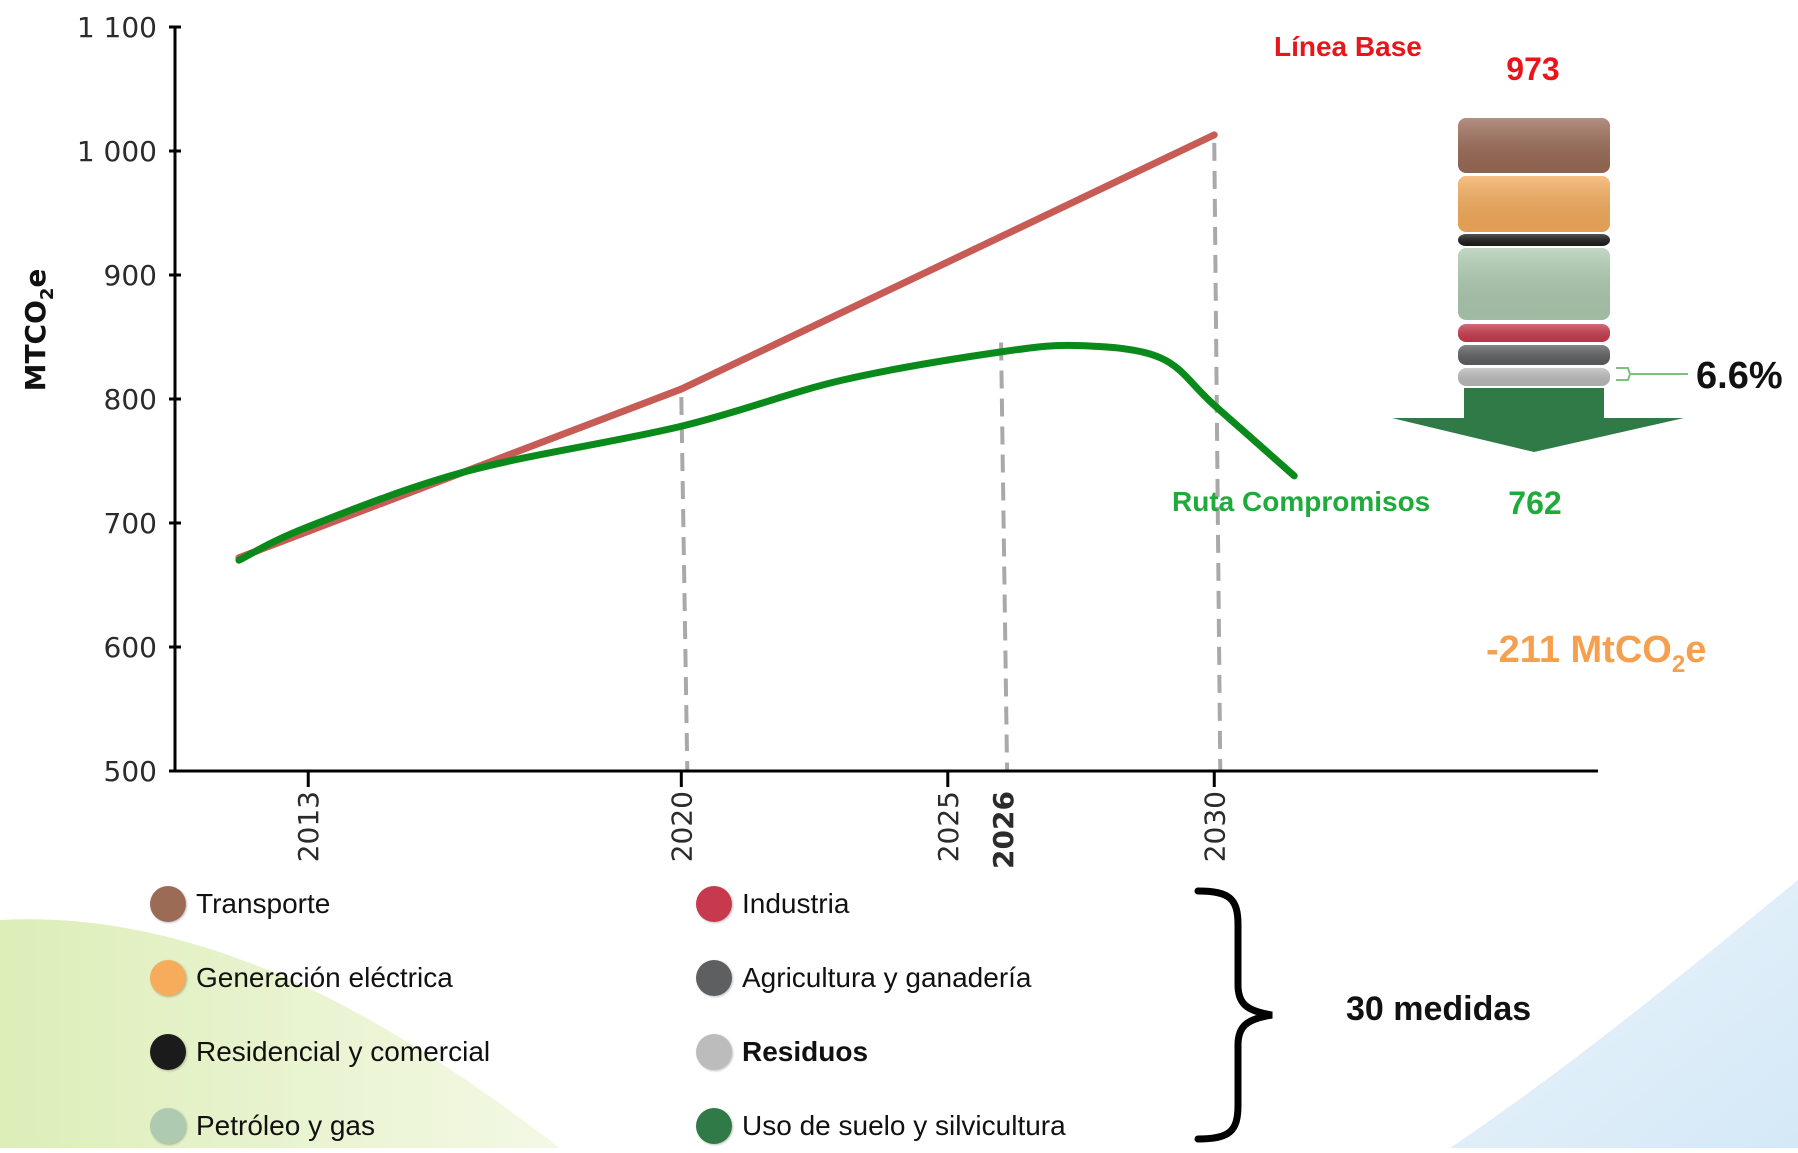 Image resolution: width=1798 pixels, height=1153 pixels. Describe the element at coordinates (343, 1051) in the screenshot. I see `legend-label: Residencial y comercial` at that location.